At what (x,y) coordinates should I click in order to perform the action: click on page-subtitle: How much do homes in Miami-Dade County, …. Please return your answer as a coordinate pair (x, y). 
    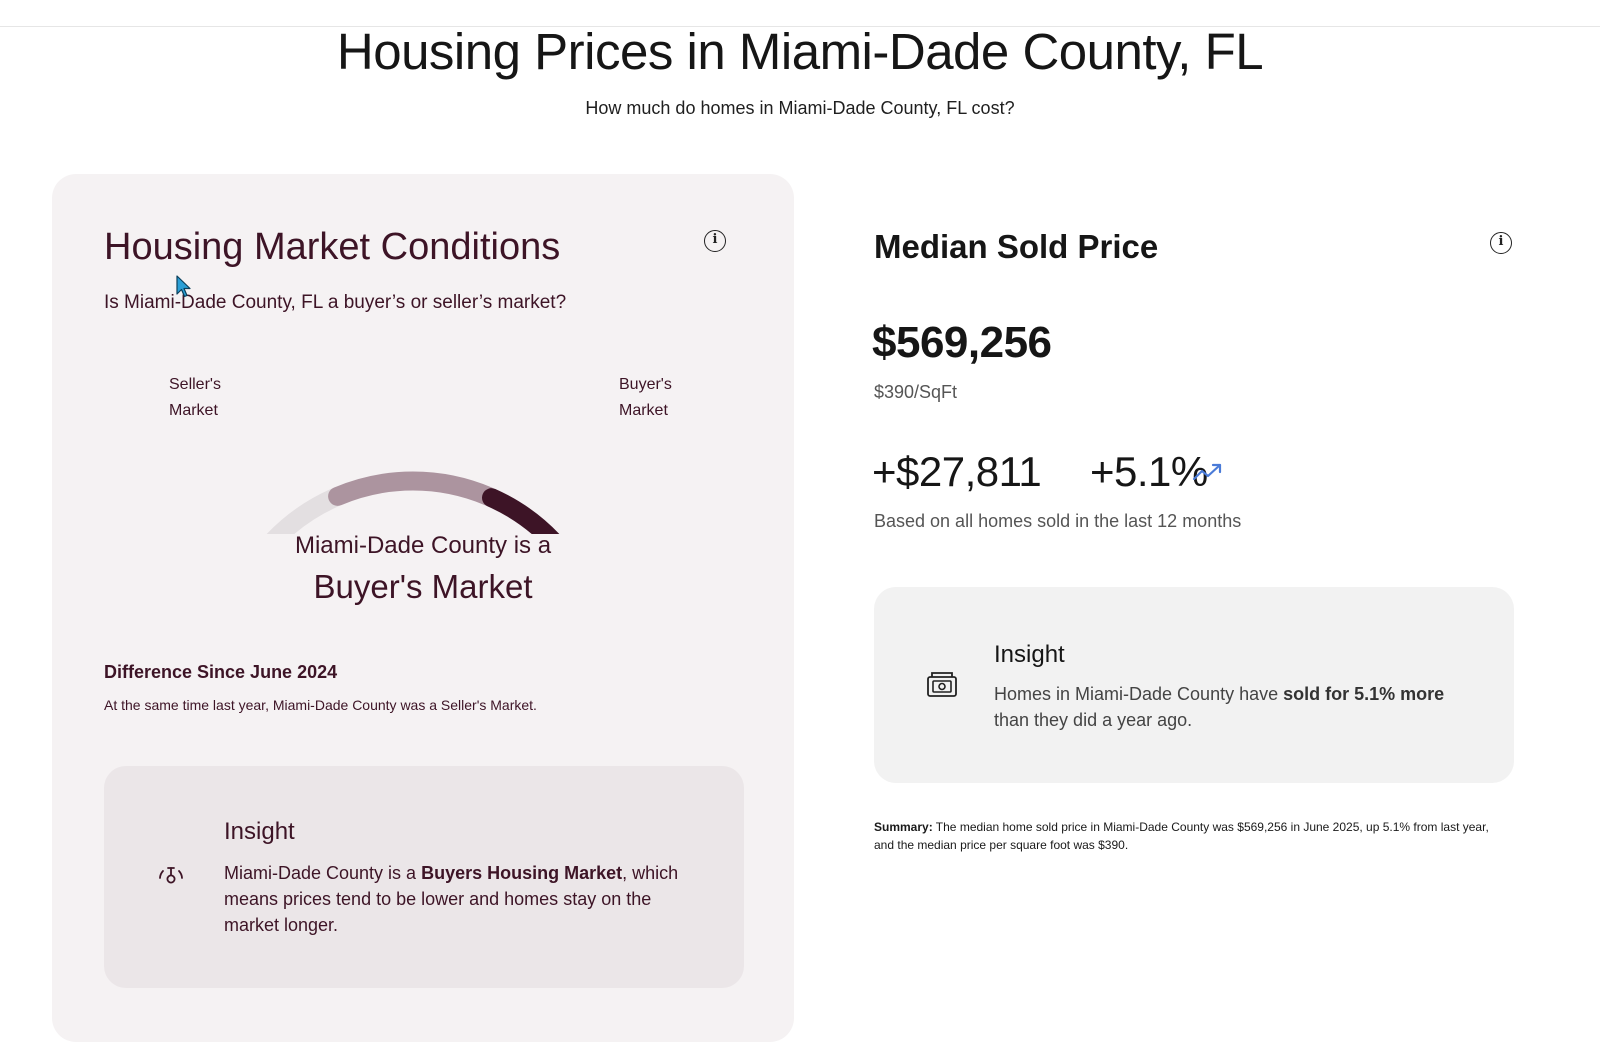
    Looking at the image, I should click on (800, 108).